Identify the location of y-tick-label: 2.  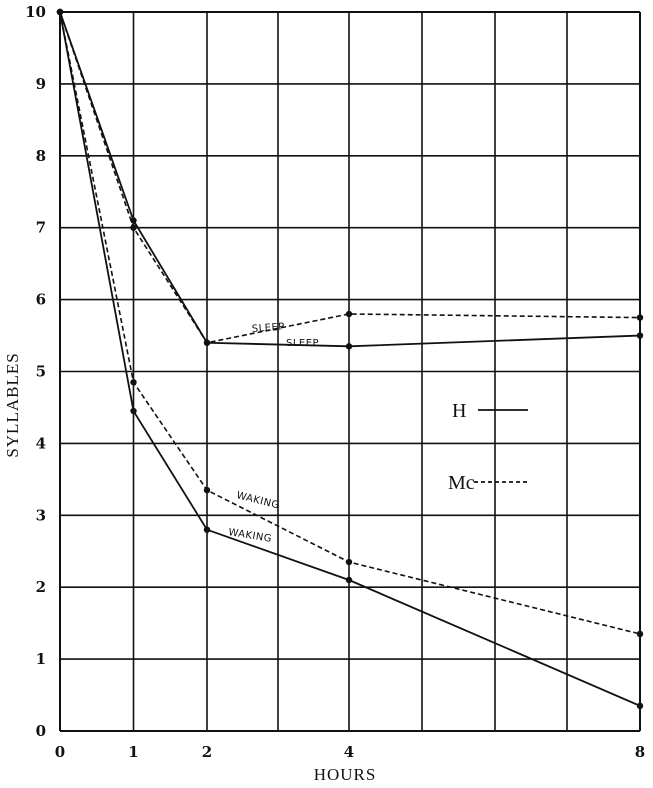
(41, 587).